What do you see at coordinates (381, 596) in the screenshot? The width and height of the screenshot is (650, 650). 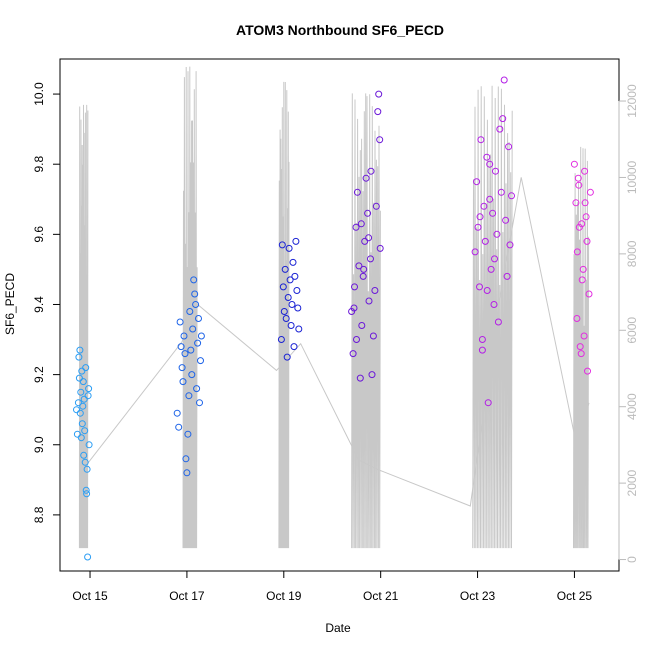 I see `x-tick-label: Oct 21` at bounding box center [381, 596].